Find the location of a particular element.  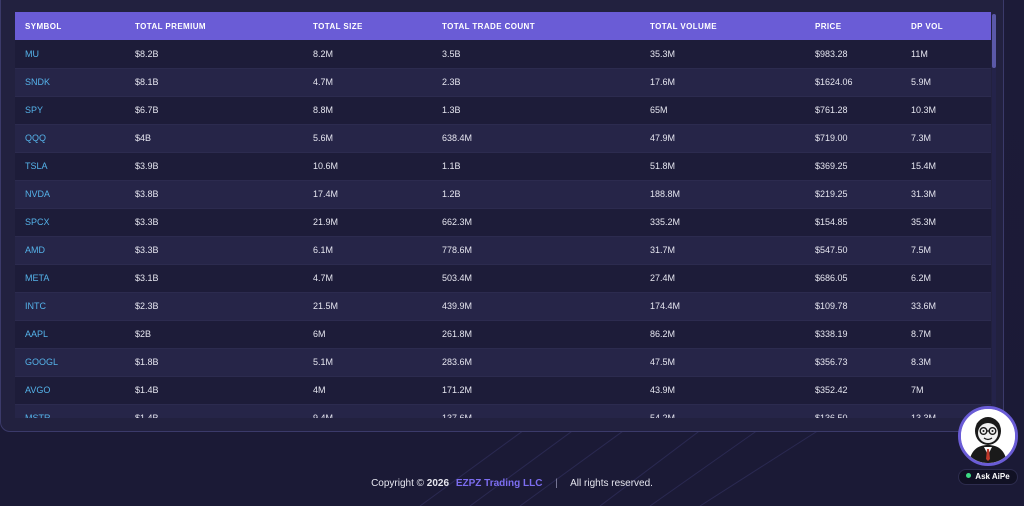

cell-total-trade-count: 1.1B is located at coordinates (451, 166).